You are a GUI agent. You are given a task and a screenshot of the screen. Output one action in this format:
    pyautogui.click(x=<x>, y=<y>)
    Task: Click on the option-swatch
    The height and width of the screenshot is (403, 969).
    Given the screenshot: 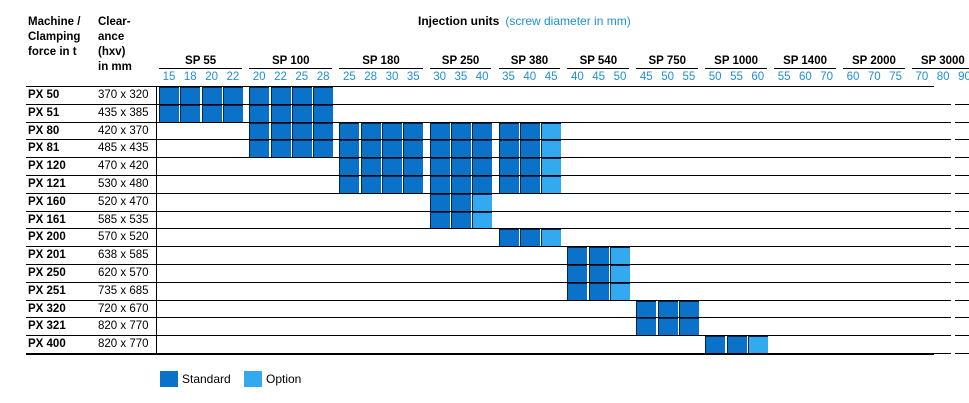 What is the action you would take?
    pyautogui.click(x=253, y=379)
    